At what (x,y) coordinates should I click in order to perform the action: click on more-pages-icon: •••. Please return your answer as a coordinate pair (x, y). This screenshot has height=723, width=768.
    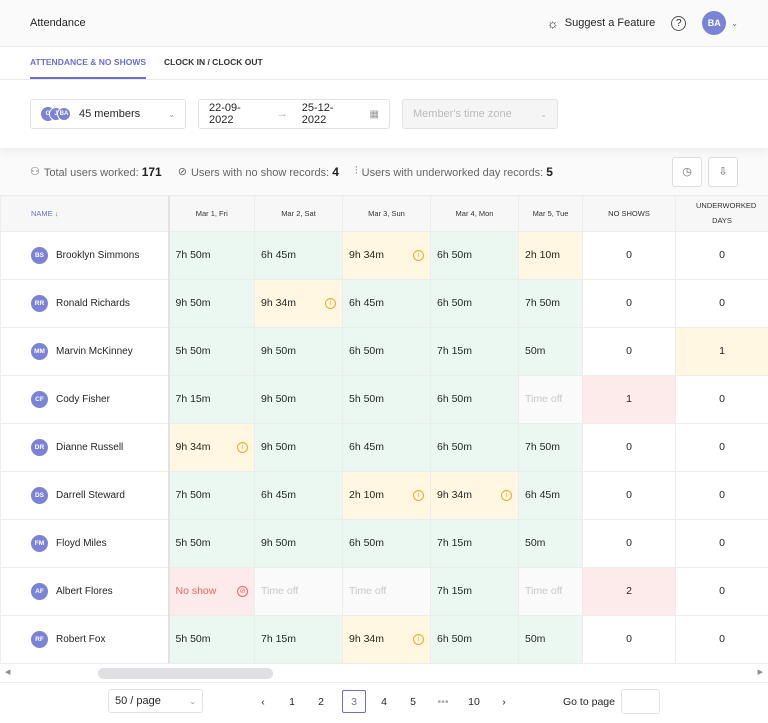
    Looking at the image, I should click on (443, 701).